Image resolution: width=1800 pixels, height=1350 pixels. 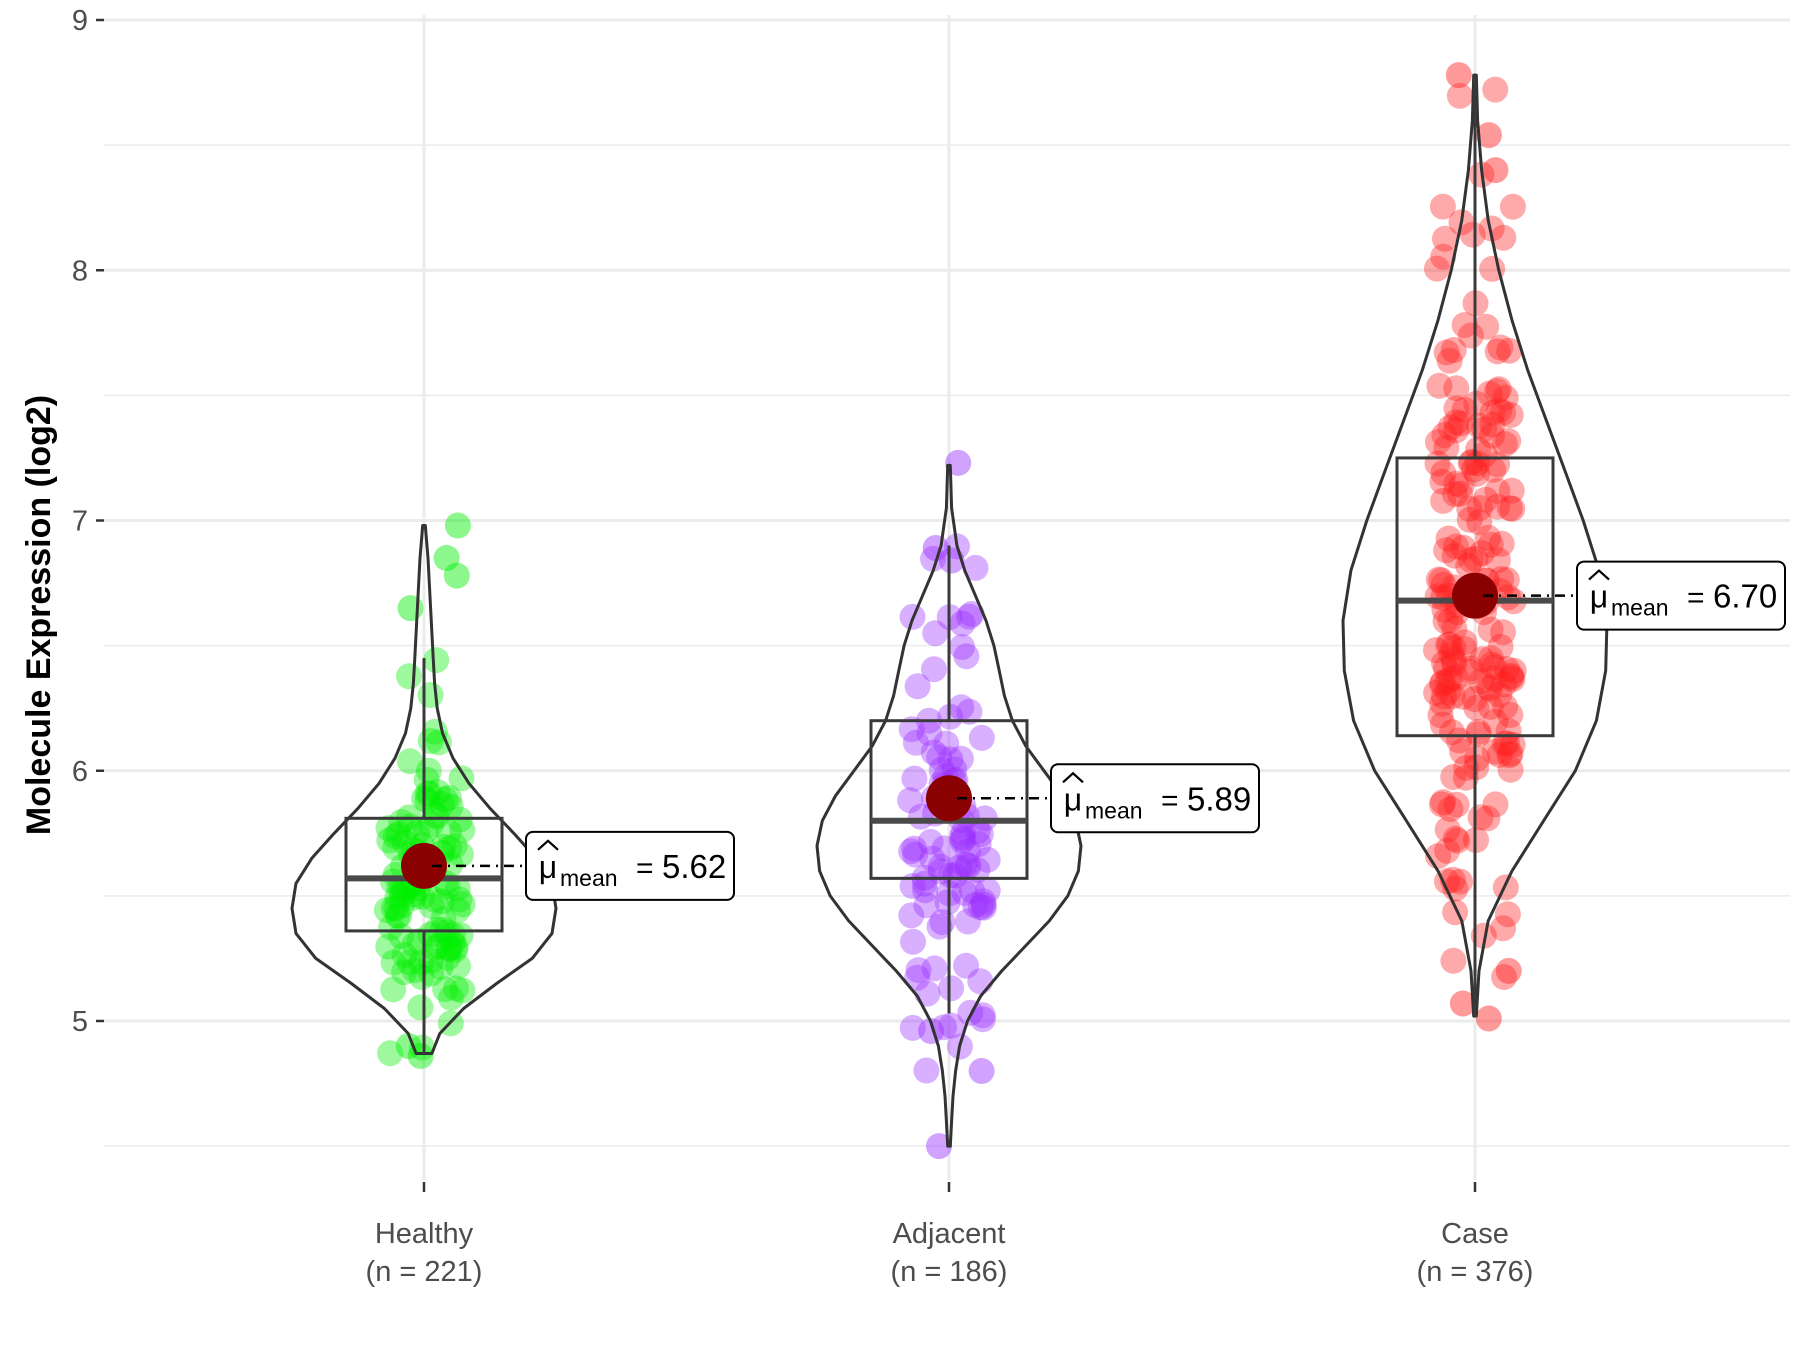 I want to click on mean-label-box, so click(x=1155, y=798).